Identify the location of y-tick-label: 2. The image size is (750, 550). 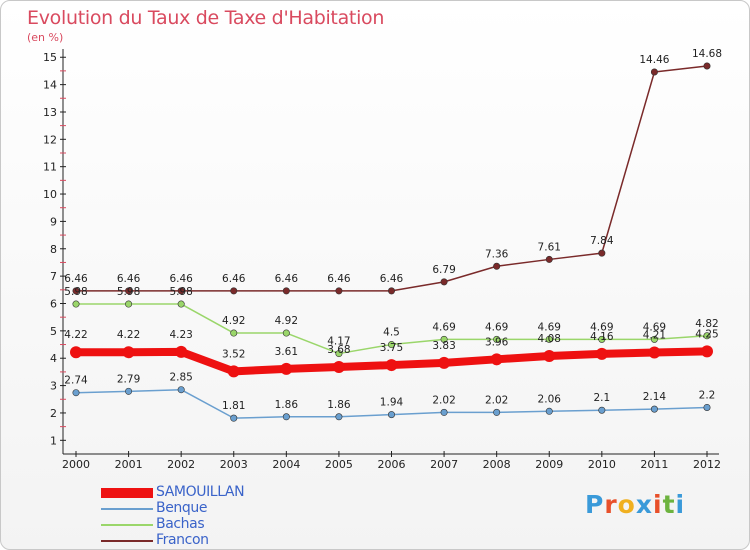
(53, 413).